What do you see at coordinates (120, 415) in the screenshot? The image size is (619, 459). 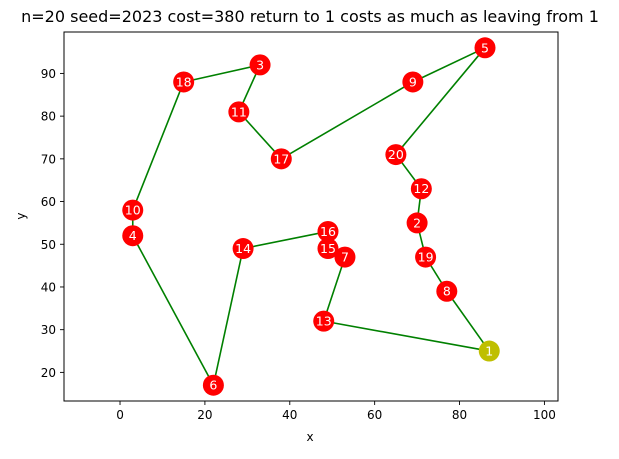 I see `x-tick-label-0: 0` at bounding box center [120, 415].